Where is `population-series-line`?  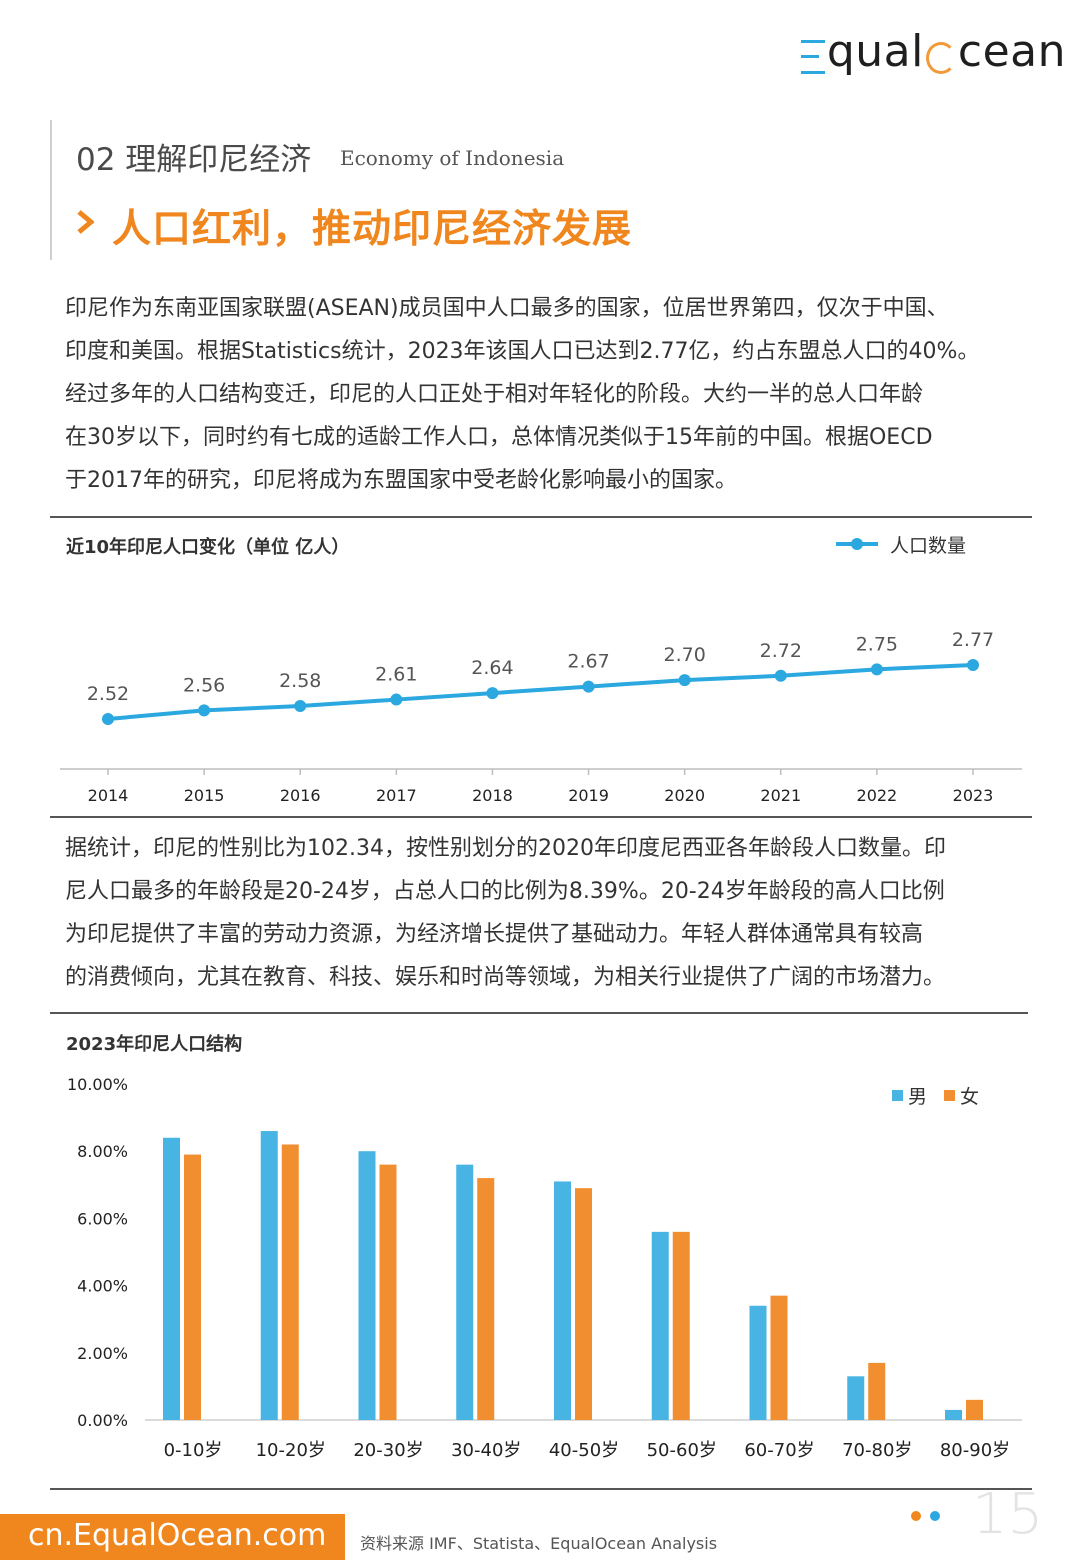 population-series-line is located at coordinates (540, 692).